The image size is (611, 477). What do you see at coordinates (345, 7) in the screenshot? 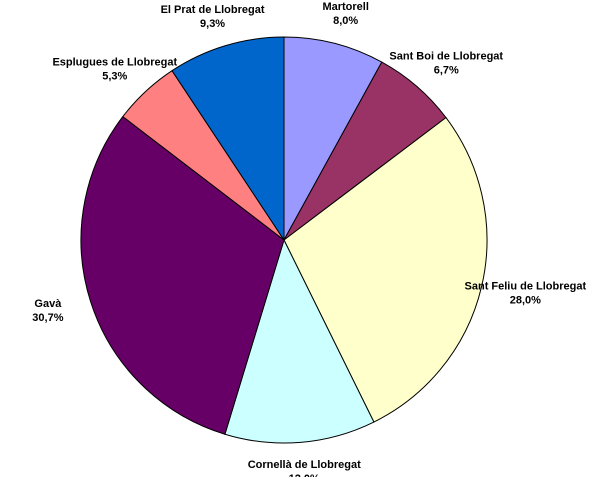
I see `slice-label: Martorell` at bounding box center [345, 7].